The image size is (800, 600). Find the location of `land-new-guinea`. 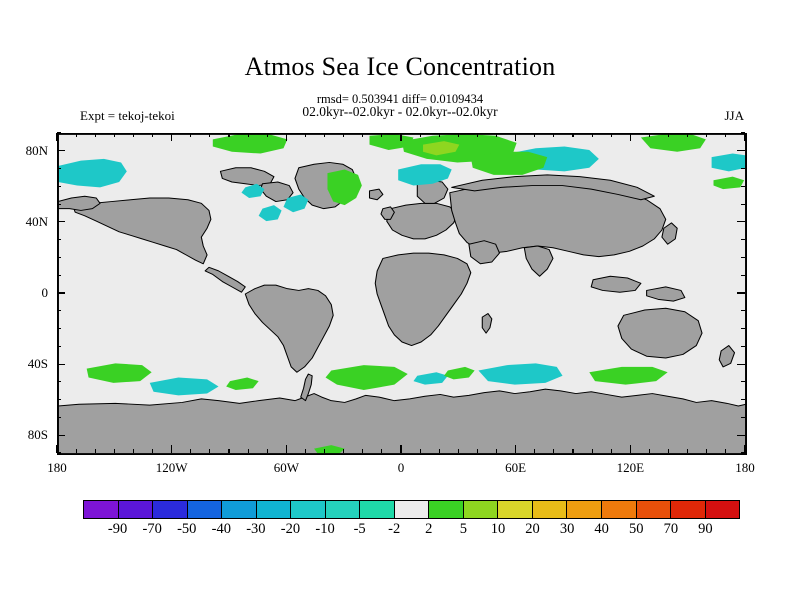

land-new-guinea is located at coordinates (666, 294).